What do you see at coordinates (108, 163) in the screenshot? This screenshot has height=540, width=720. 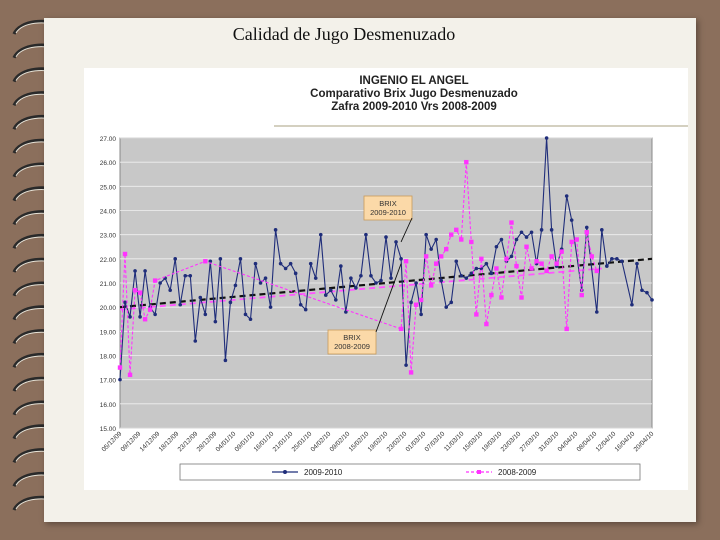 I see `y-tick-label: 26.00` at bounding box center [108, 163].